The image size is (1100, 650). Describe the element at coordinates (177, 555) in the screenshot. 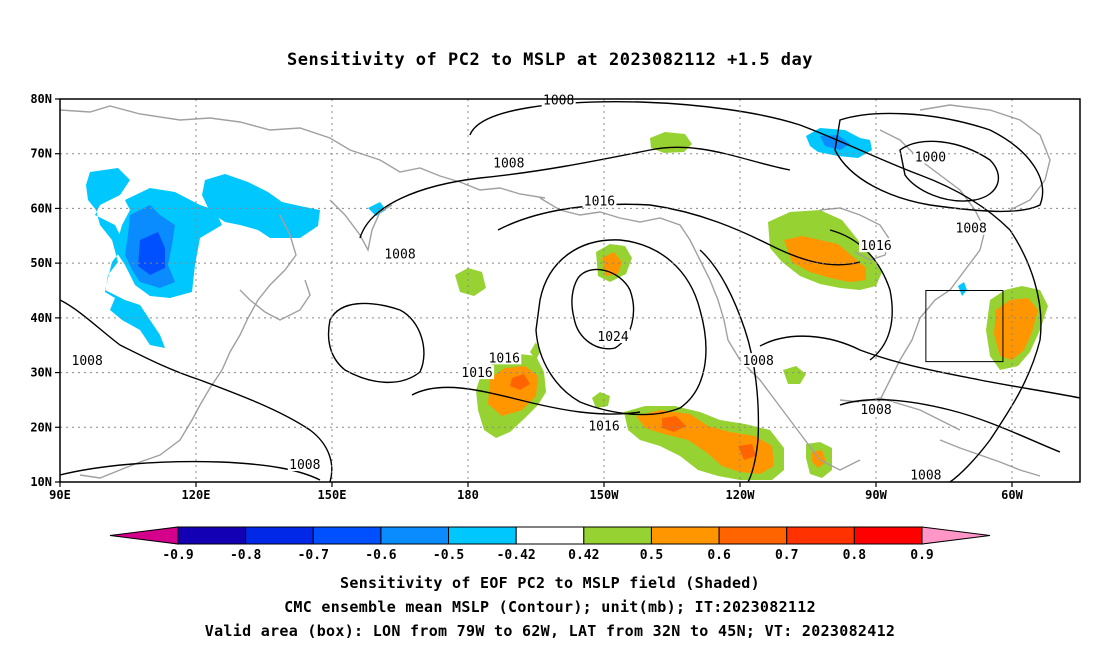

I see `colorbar-label: -0.9` at that location.